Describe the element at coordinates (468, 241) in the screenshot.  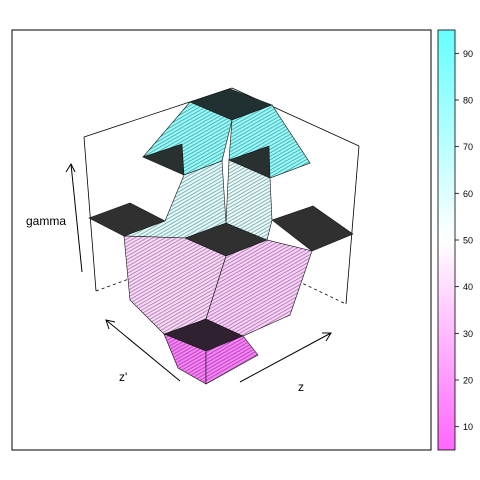
I see `colorkey-tick-label: 50` at that location.